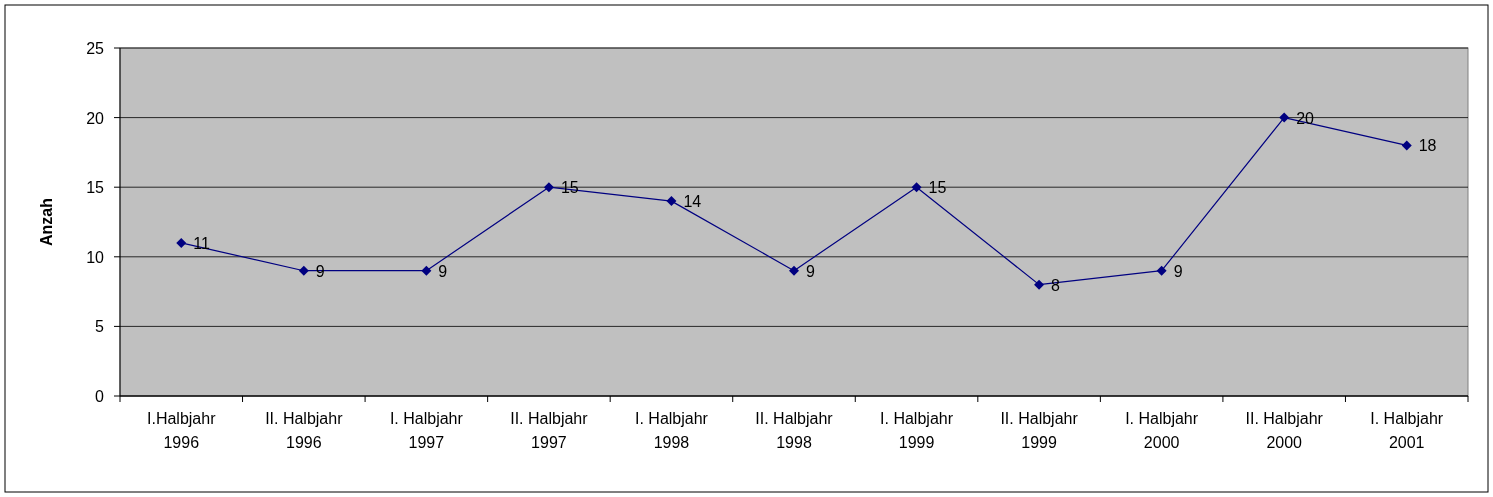  I want to click on x-tick-label: I. Halbjahr 2000, so click(1162, 430).